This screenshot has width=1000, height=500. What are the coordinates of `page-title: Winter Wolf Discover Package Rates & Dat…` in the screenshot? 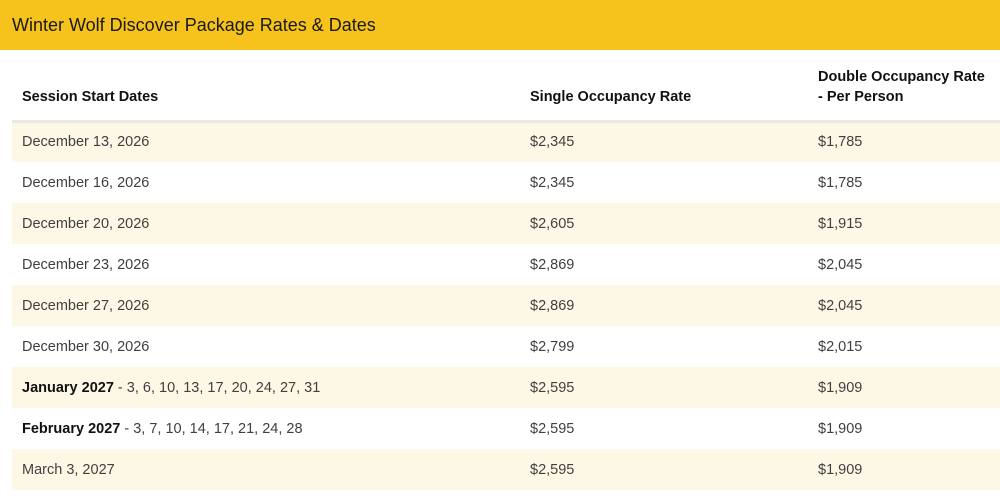 It's located at (194, 24).